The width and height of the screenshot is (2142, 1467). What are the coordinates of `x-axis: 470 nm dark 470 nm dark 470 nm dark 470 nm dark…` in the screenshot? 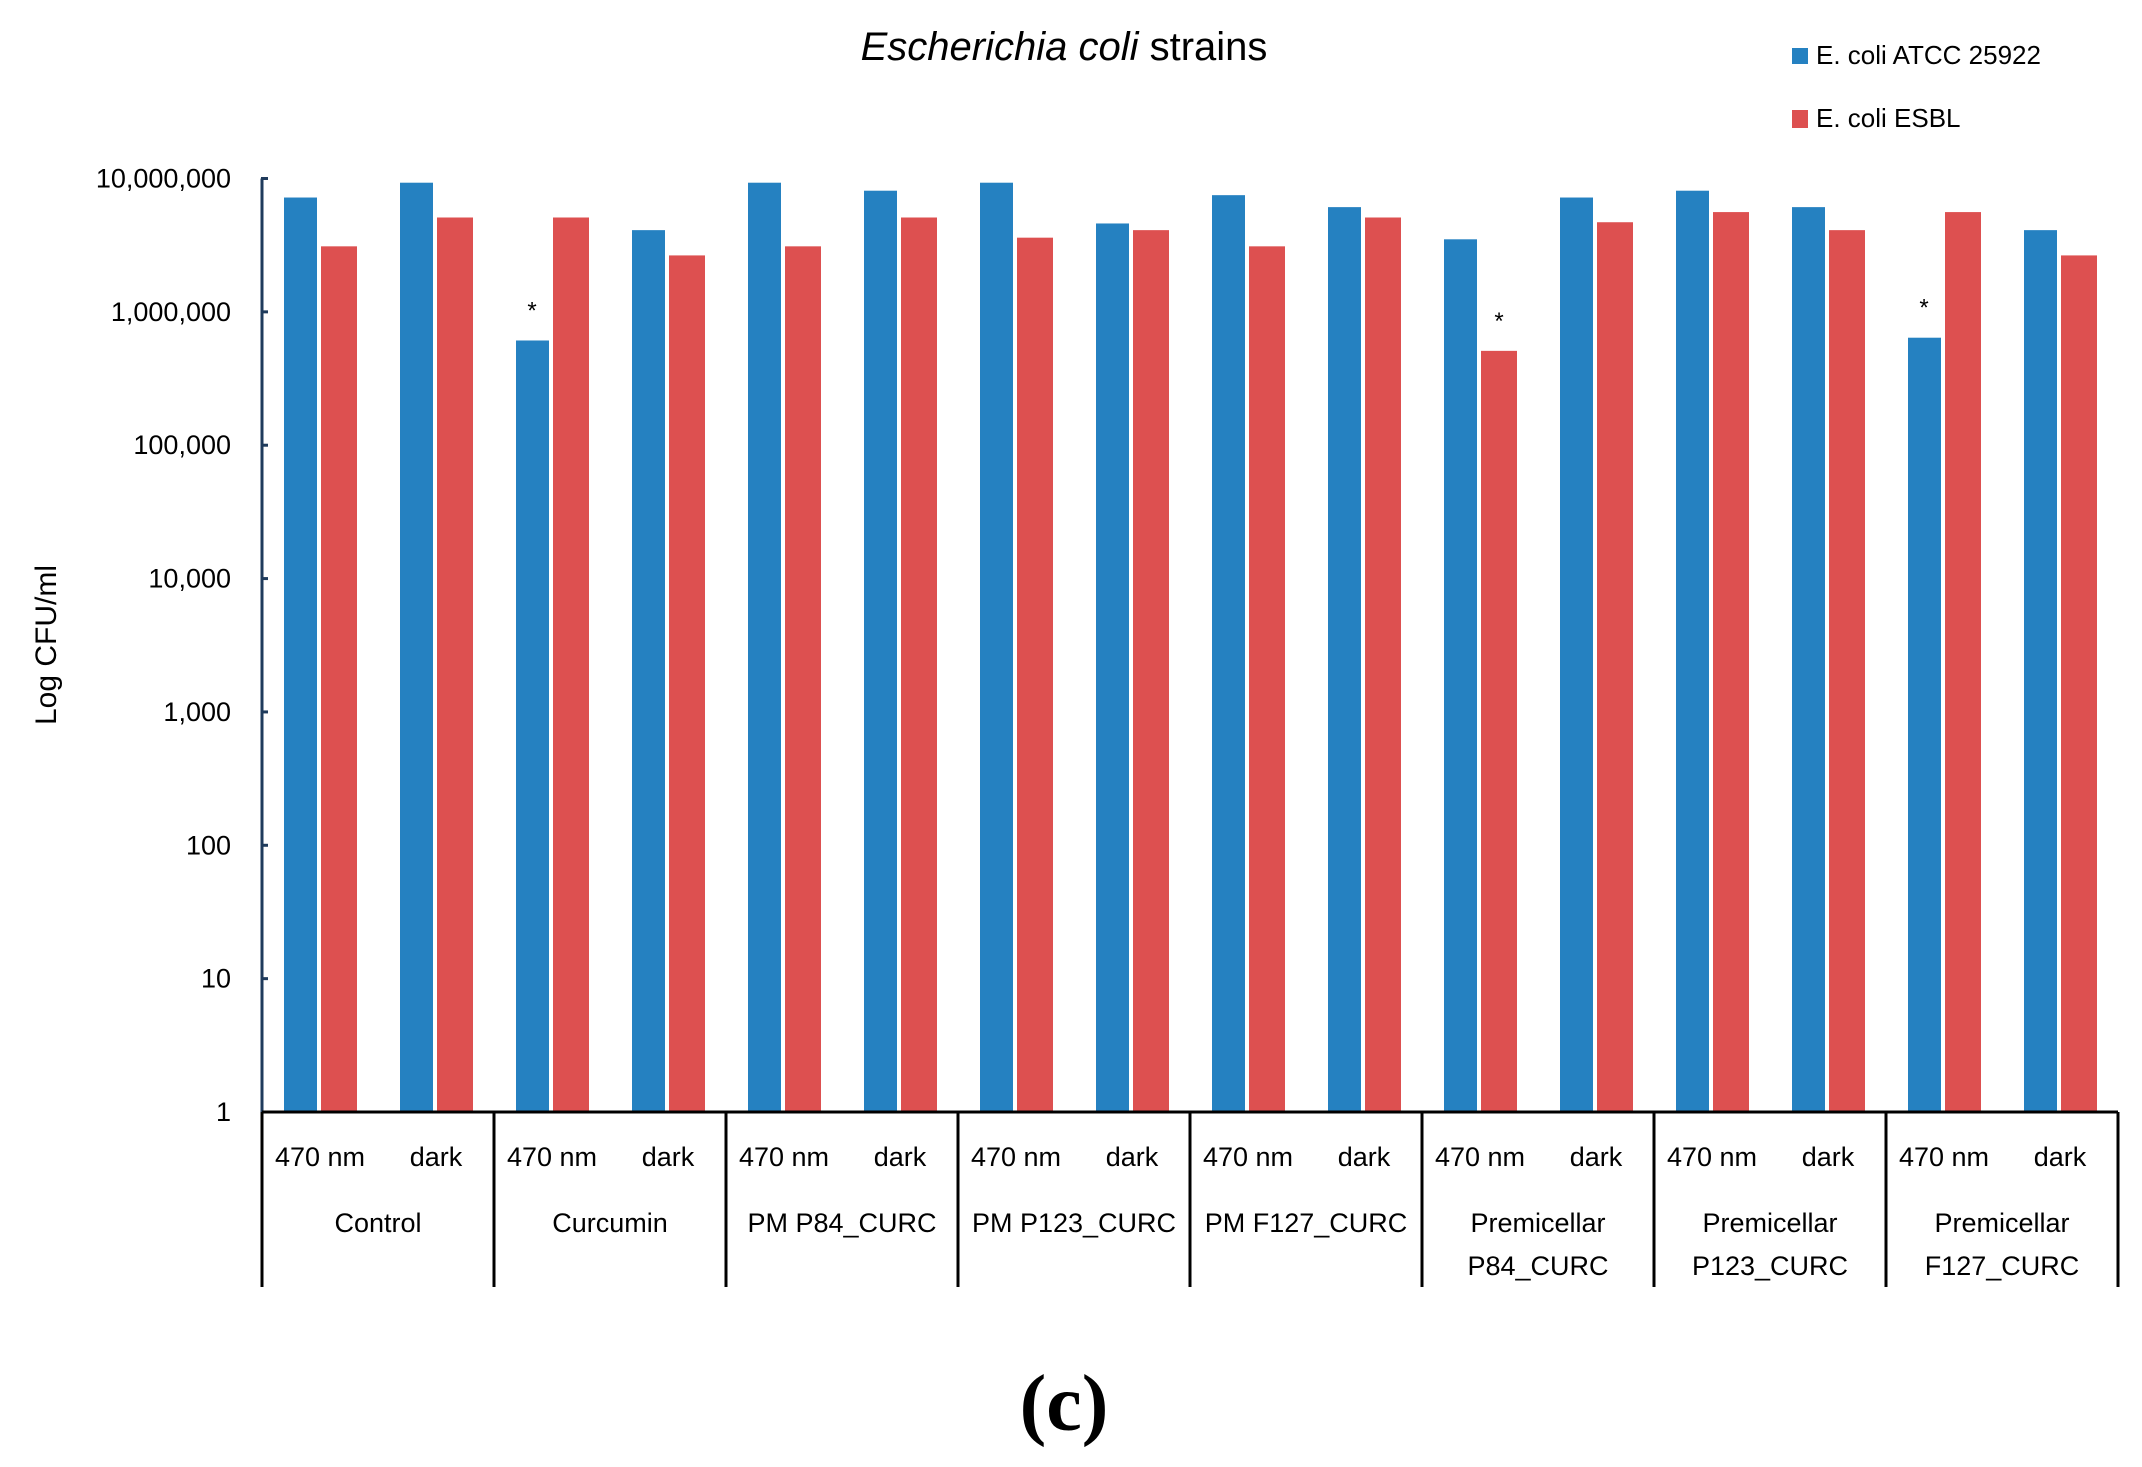 It's located at (1190, 1198).